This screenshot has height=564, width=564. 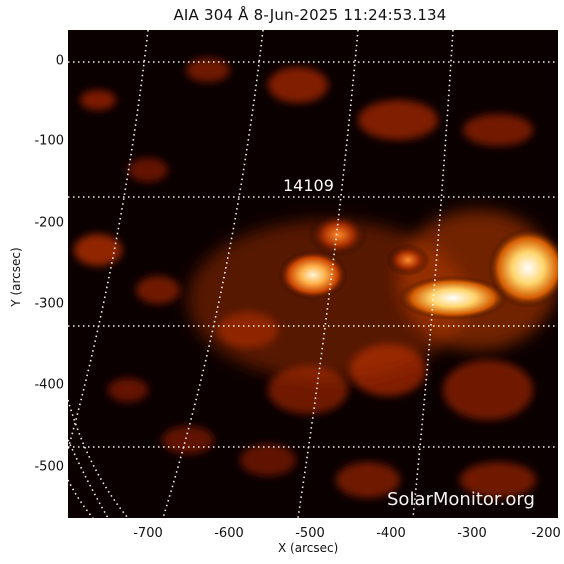 What do you see at coordinates (391, 533) in the screenshot?
I see `x-tick-3: -400` at bounding box center [391, 533].